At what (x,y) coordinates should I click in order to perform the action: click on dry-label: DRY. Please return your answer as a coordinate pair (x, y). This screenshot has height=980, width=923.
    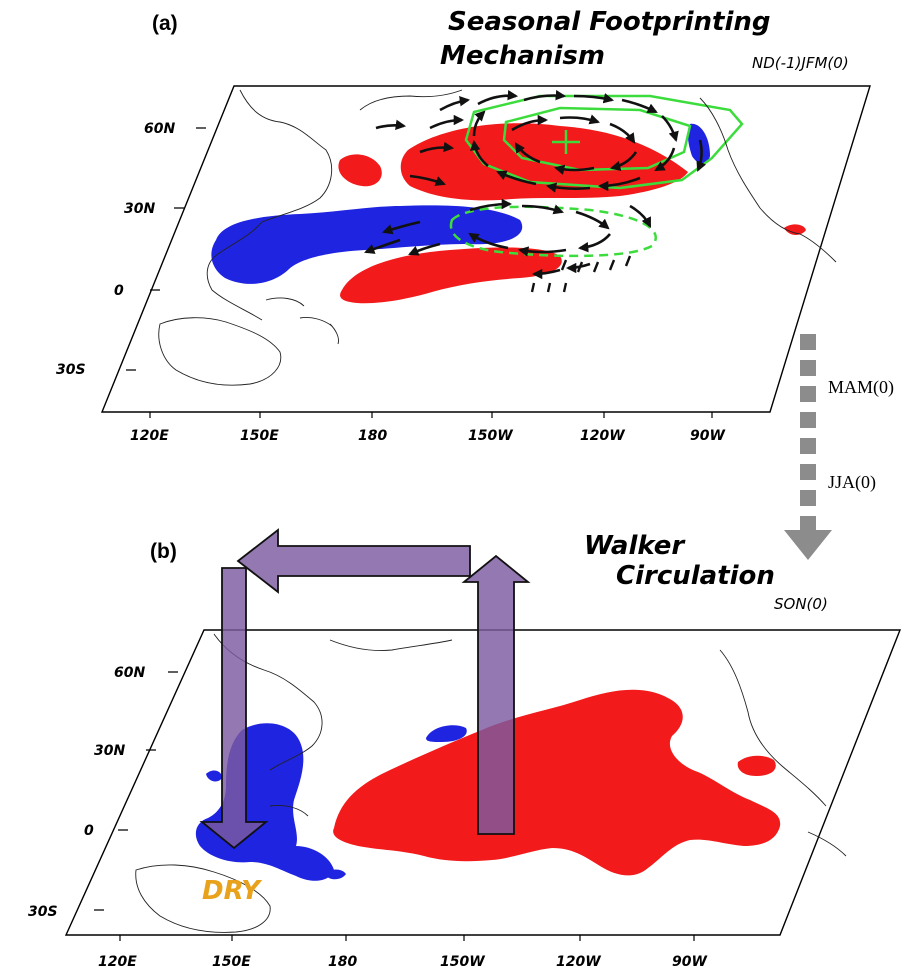
    Looking at the image, I should click on (232, 891).